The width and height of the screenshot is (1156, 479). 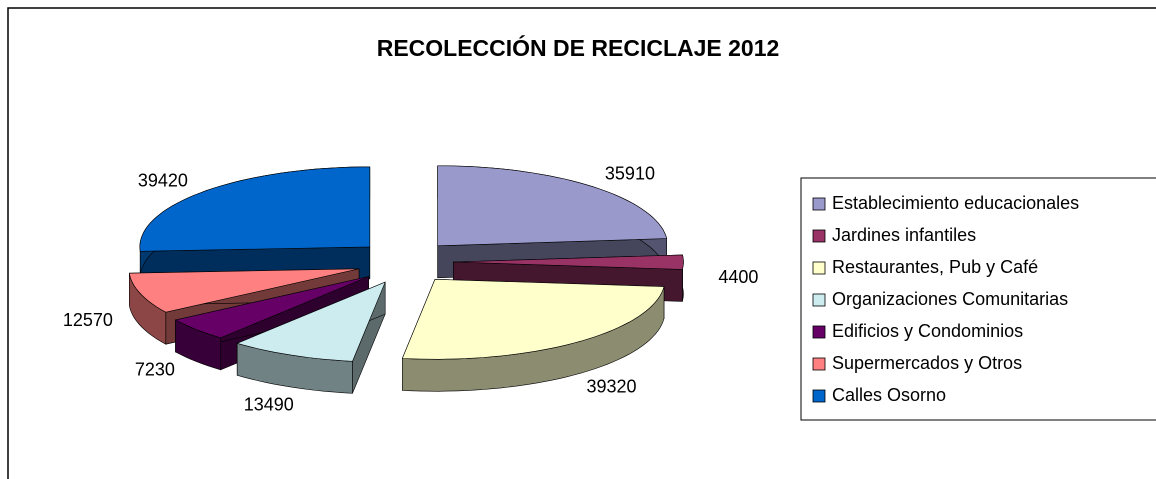 I want to click on data-label: 13490, so click(x=269, y=405).